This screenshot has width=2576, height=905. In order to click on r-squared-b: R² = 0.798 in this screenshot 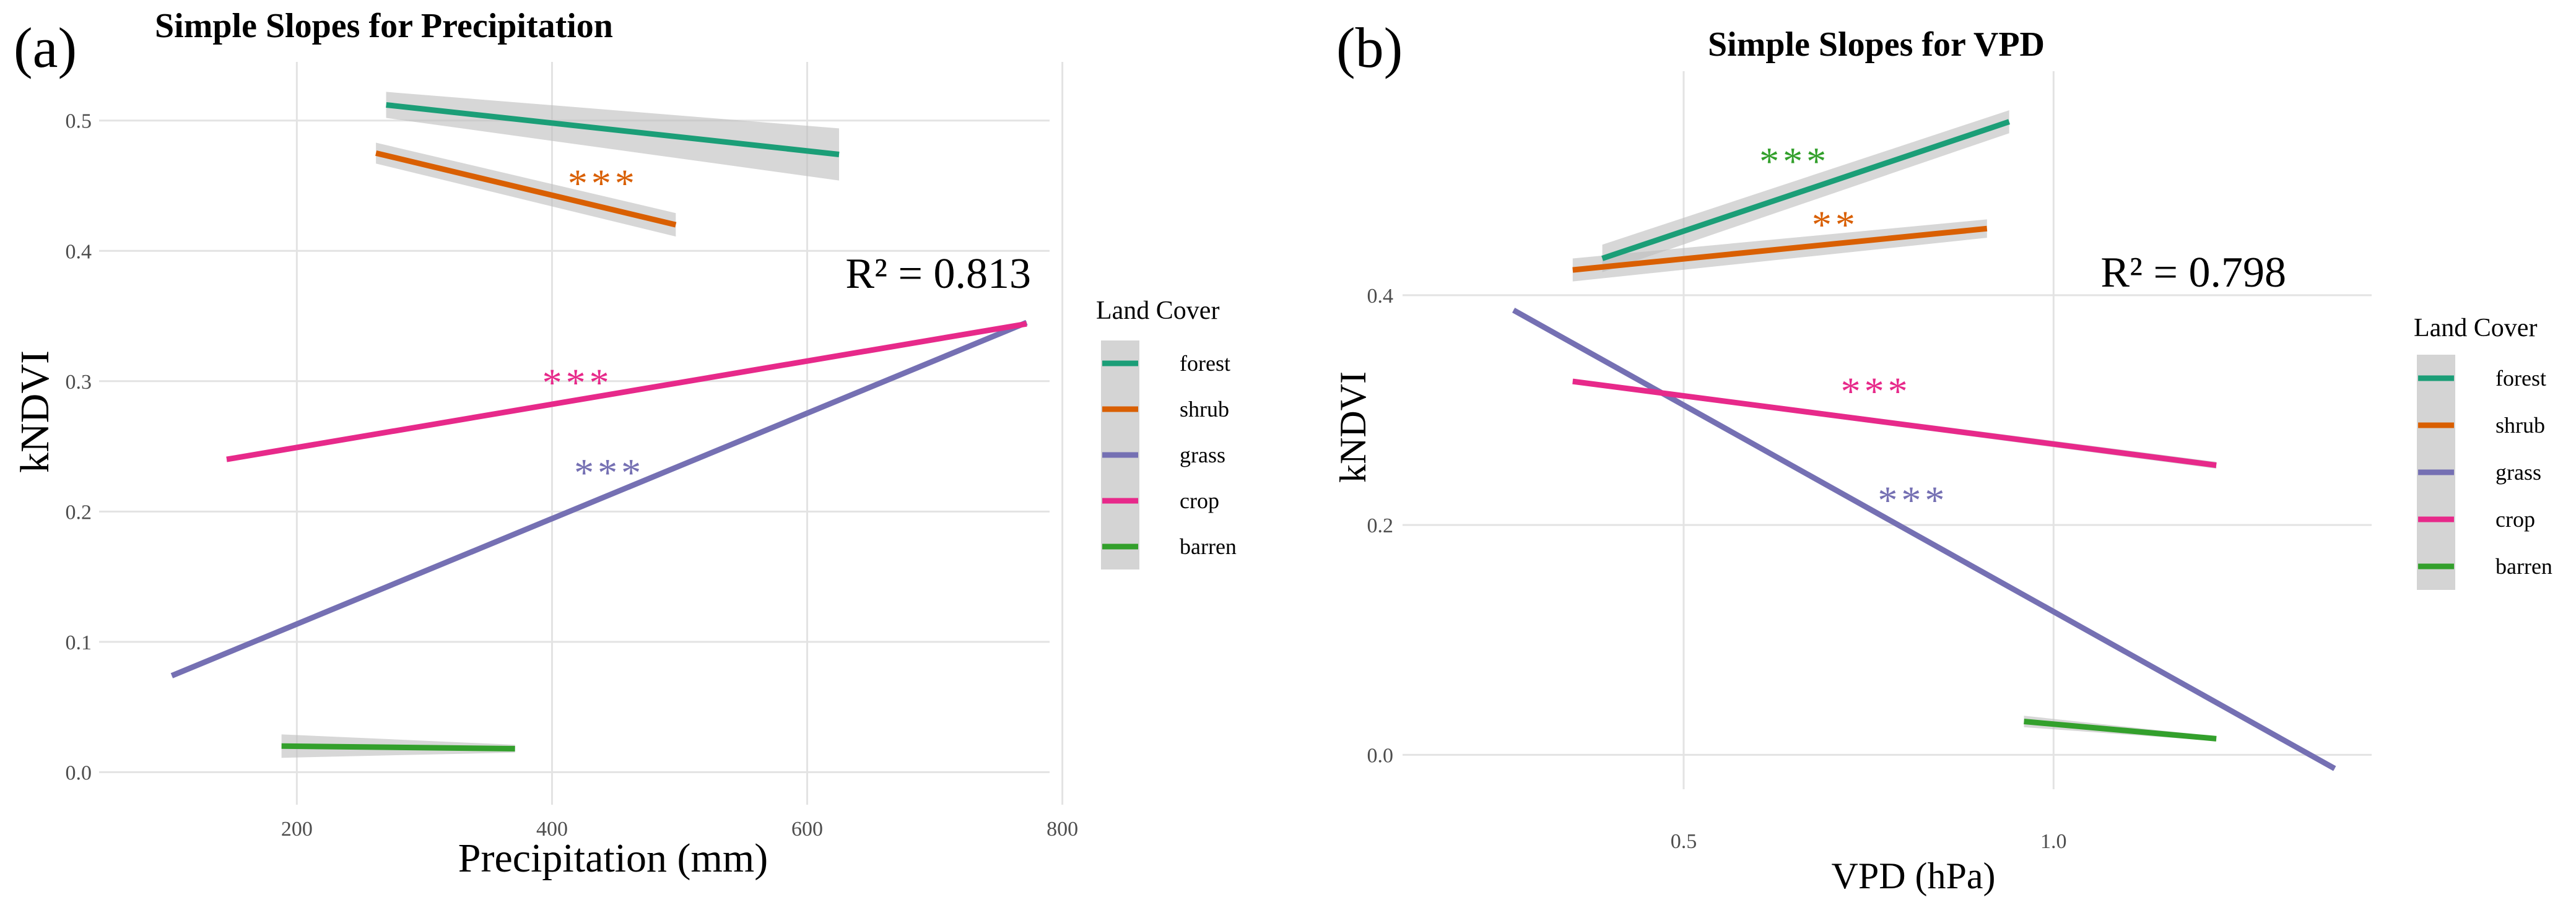, I will do `click(2193, 273)`.